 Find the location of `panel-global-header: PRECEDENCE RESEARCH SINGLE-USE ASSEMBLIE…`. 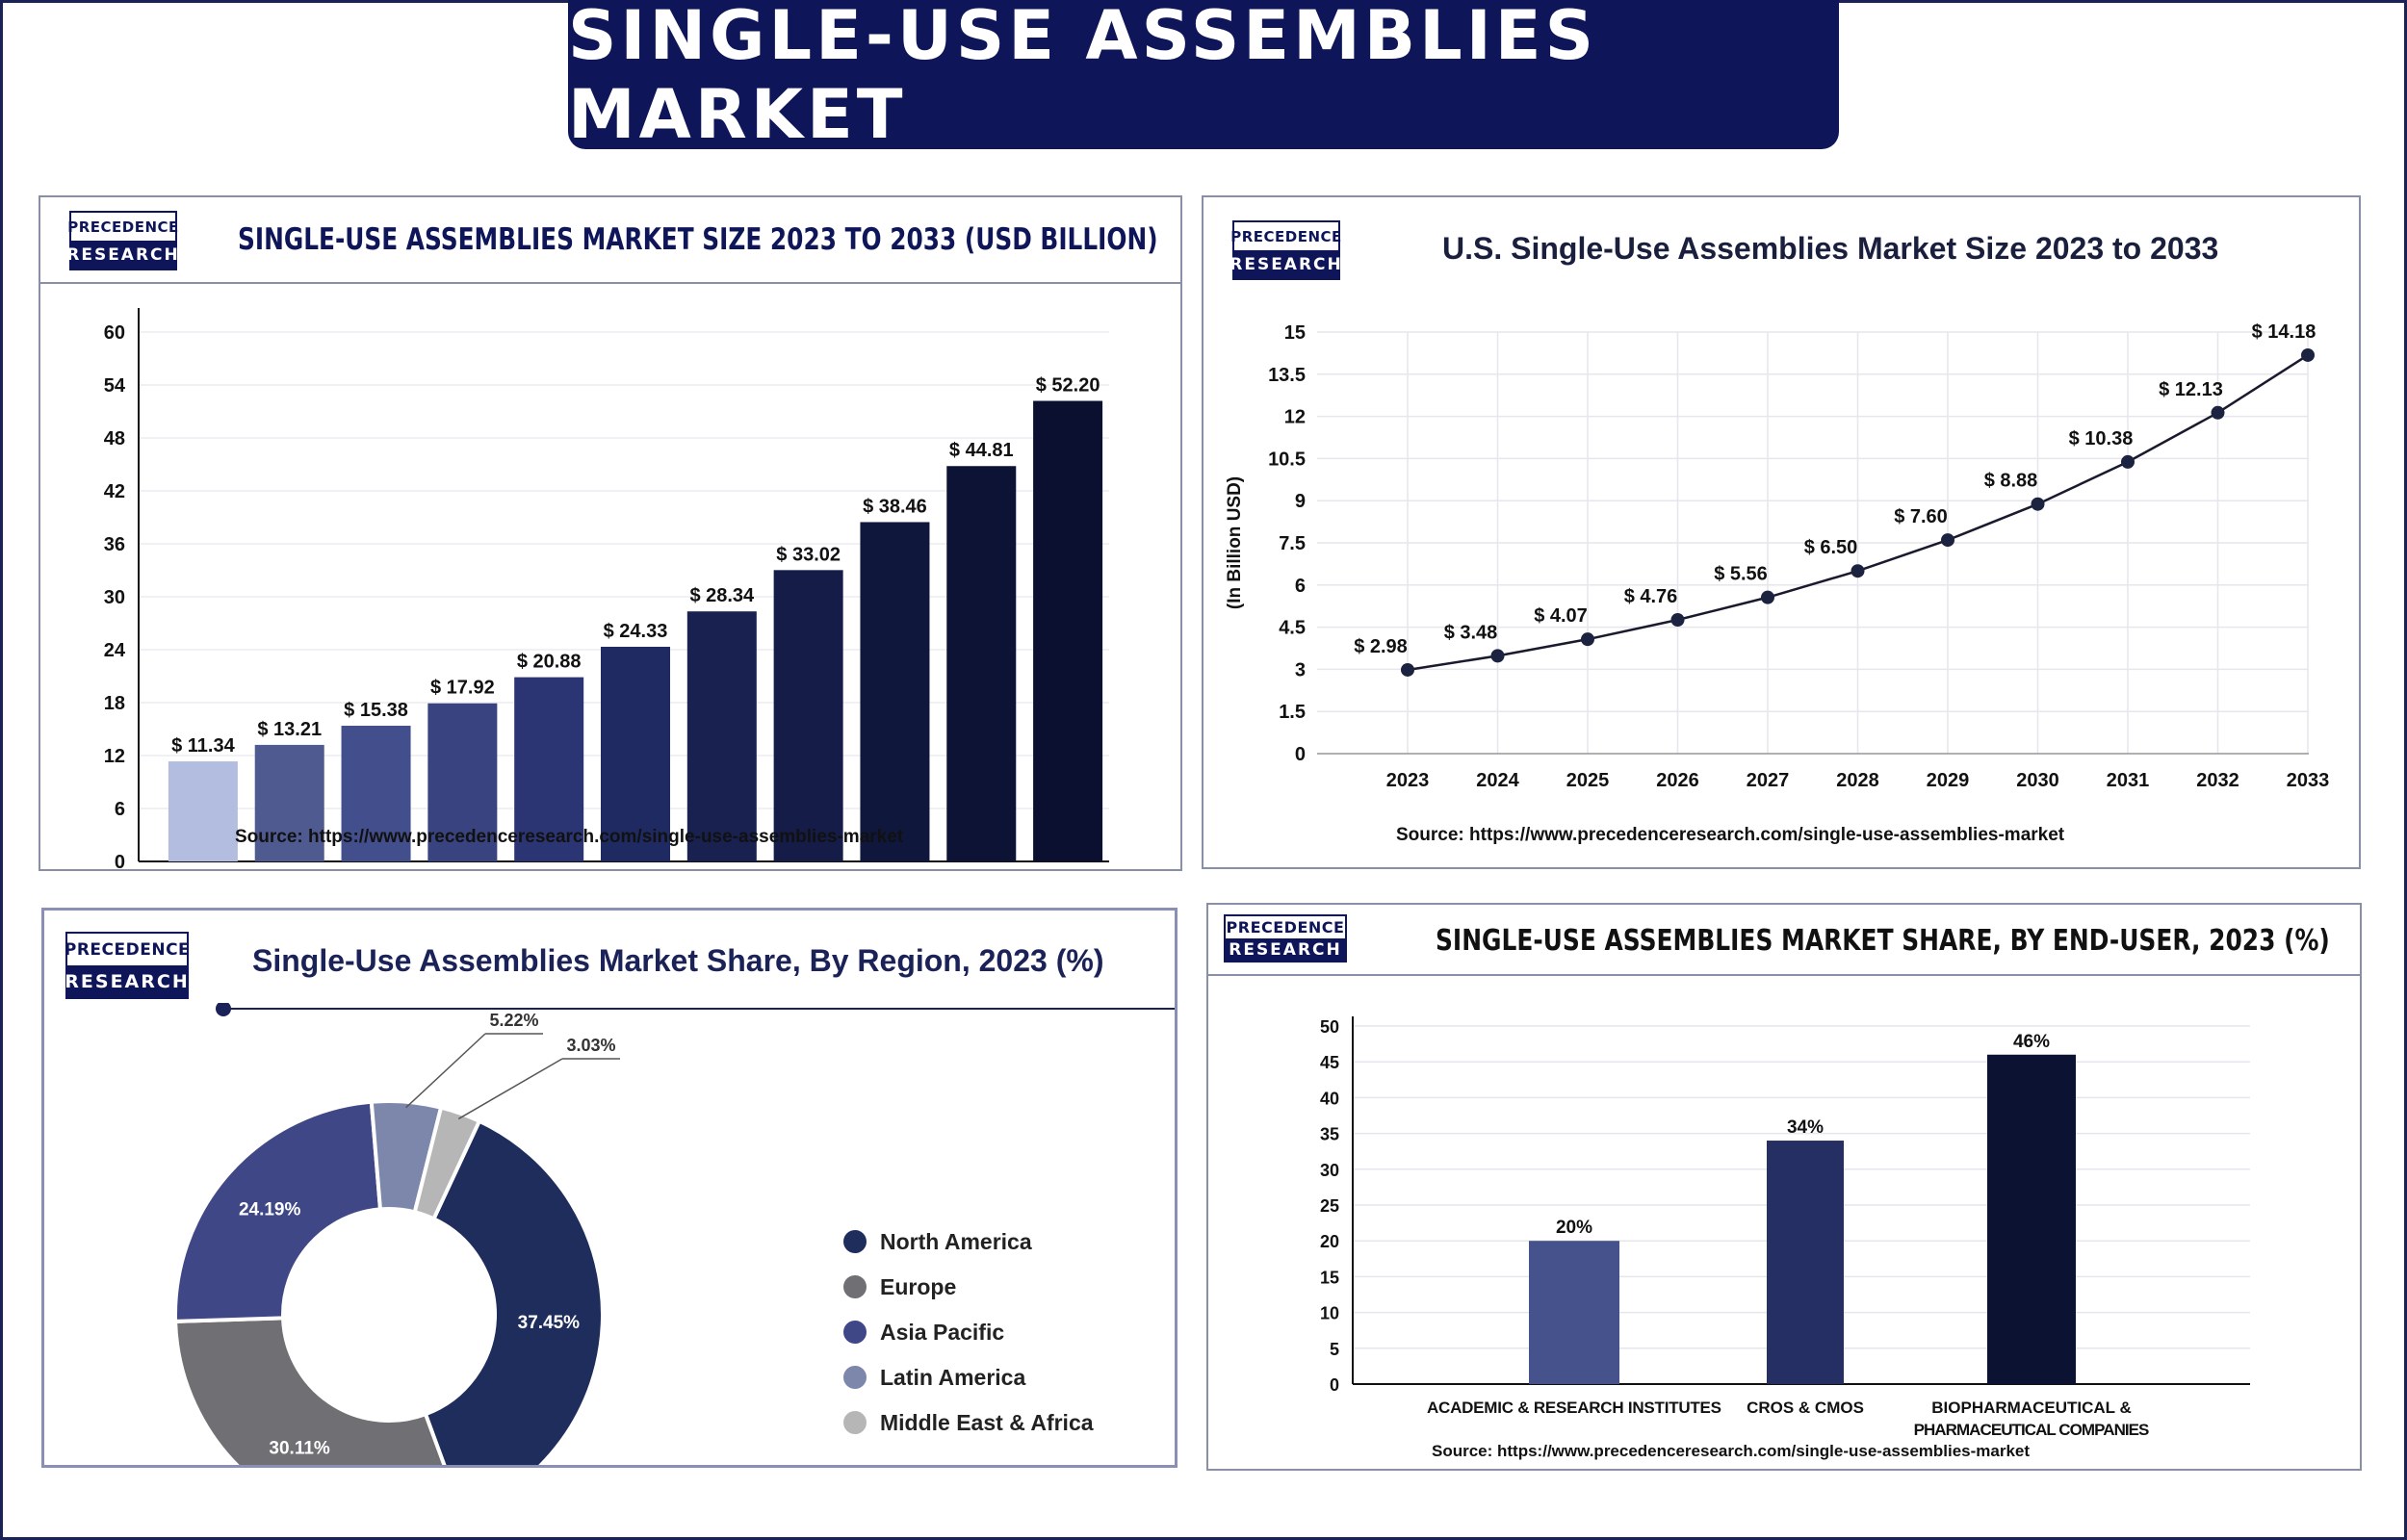

panel-global-header: PRECEDENCE RESEARCH SINGLE-USE ASSEMBLIE… is located at coordinates (610, 240).